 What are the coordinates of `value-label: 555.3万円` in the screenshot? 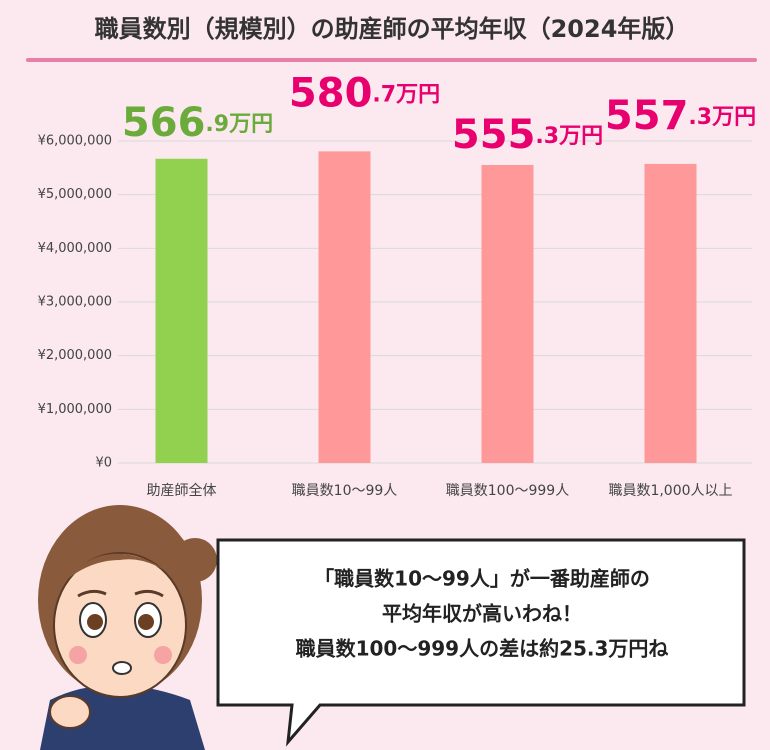 It's located at (527, 135).